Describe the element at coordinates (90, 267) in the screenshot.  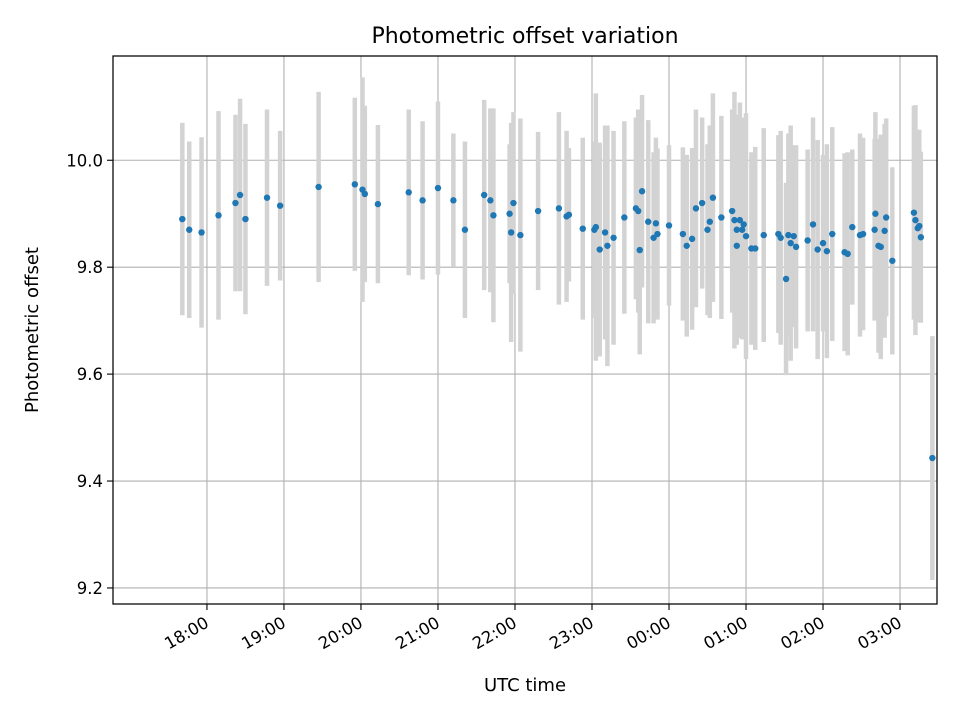
I see `y-tick-label: 9.8` at that location.